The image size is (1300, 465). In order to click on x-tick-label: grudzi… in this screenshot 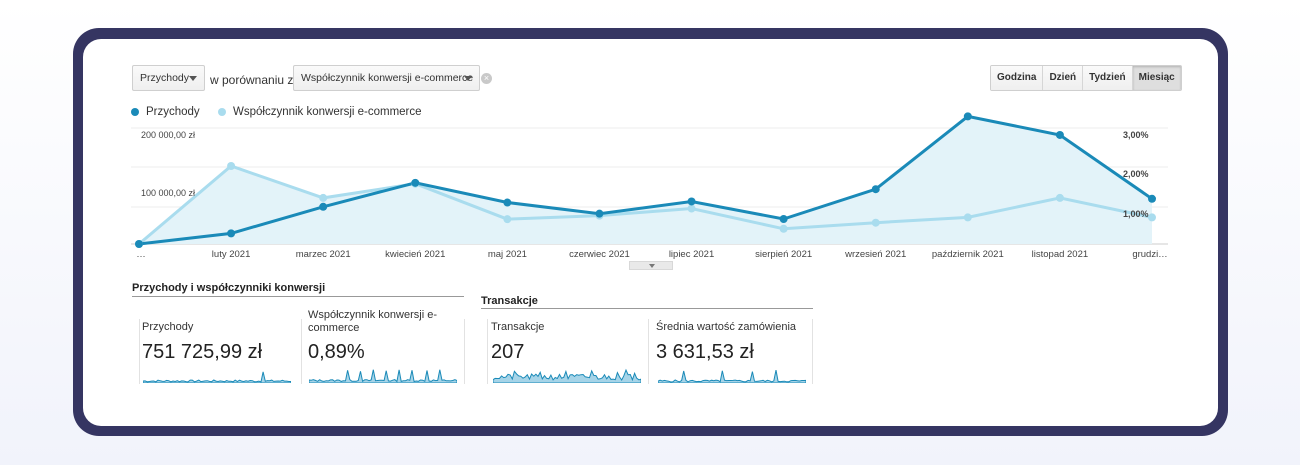, I will do `click(1150, 254)`.